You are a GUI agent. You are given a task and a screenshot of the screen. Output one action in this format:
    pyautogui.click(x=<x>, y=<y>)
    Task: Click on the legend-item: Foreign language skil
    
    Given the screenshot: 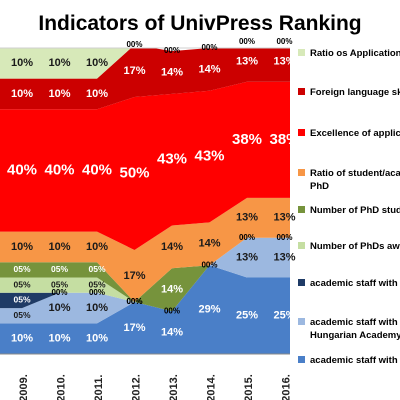 What is the action you would take?
    pyautogui.click(x=349, y=92)
    